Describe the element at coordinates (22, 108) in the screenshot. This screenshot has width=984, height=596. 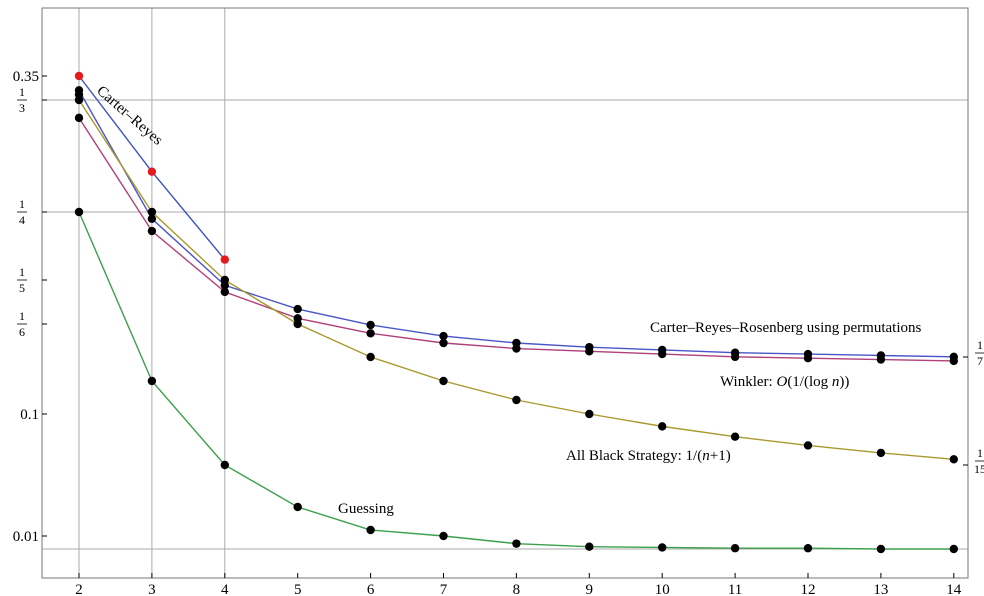
I see `svg-text: 3` at that location.